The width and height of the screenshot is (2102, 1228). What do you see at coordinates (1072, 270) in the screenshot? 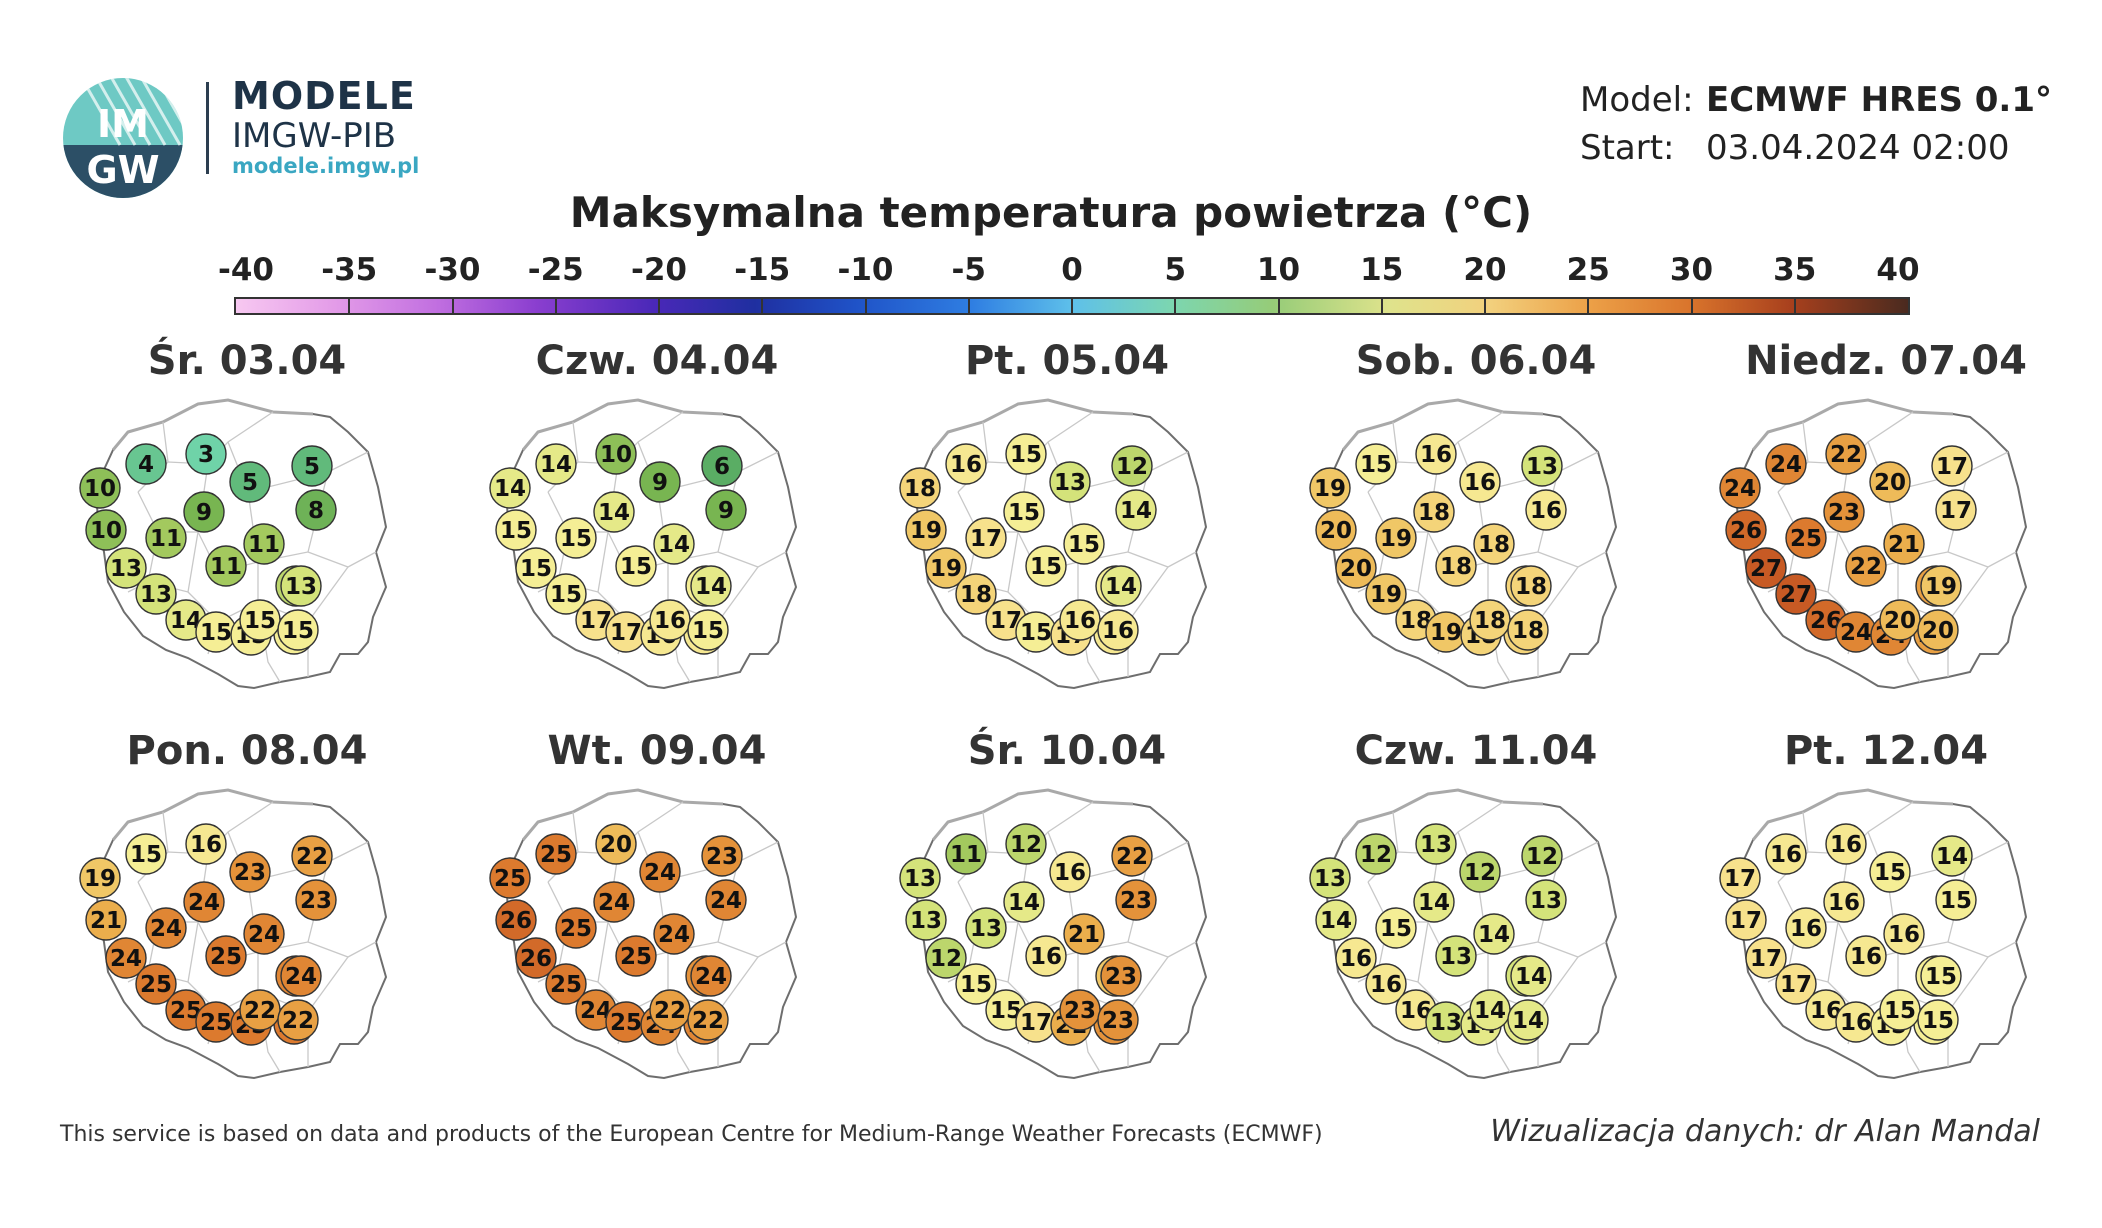
I see `colorbar-label: 0` at bounding box center [1072, 270].